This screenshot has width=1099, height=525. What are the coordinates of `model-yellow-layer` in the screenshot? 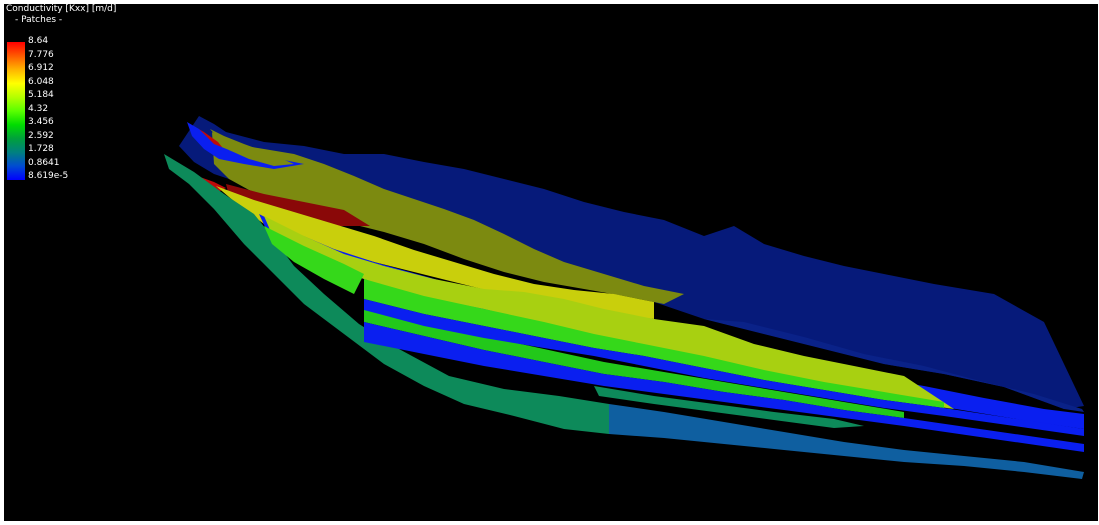 It's located at (435, 252).